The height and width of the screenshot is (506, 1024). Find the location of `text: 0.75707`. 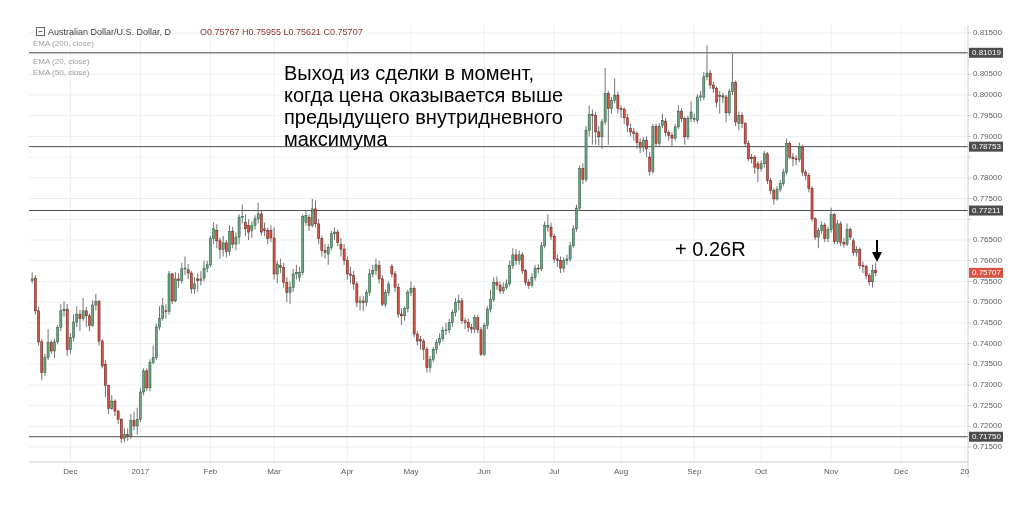

text: 0.75707 is located at coordinates (987, 272).